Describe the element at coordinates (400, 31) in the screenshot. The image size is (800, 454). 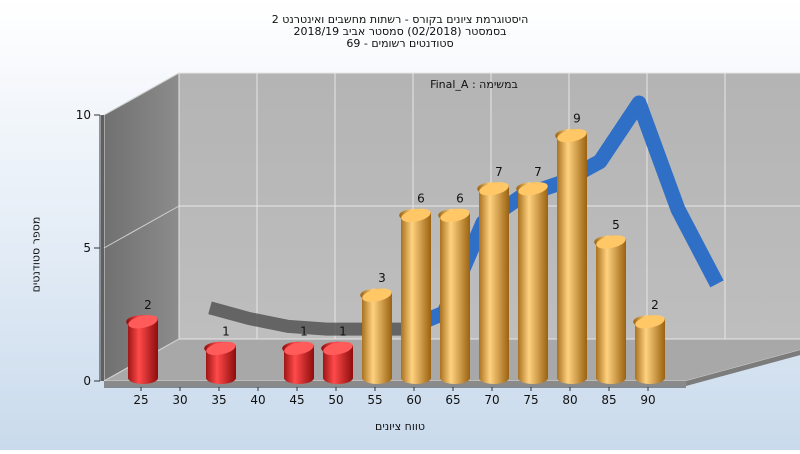
I see `chart-title-line-2: בסמסטר (02/2018) סמסטר אביב 2018/19` at that location.